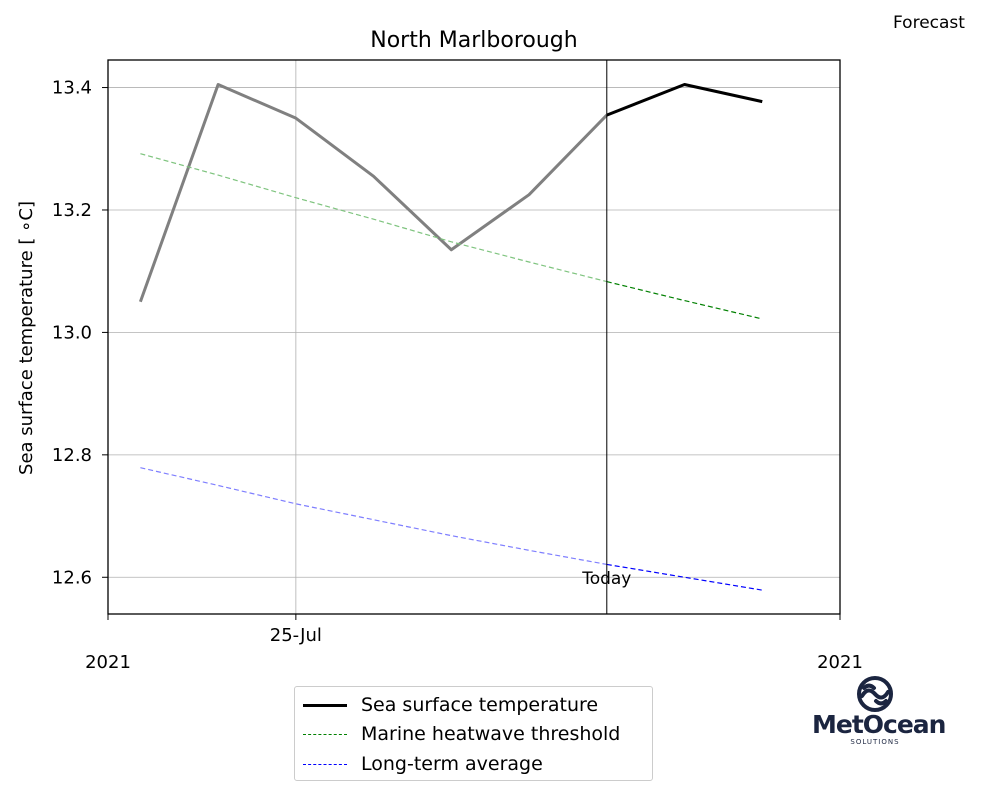 The height and width of the screenshot is (798, 987). I want to click on y-tick-label: 12.6, so click(72, 577).